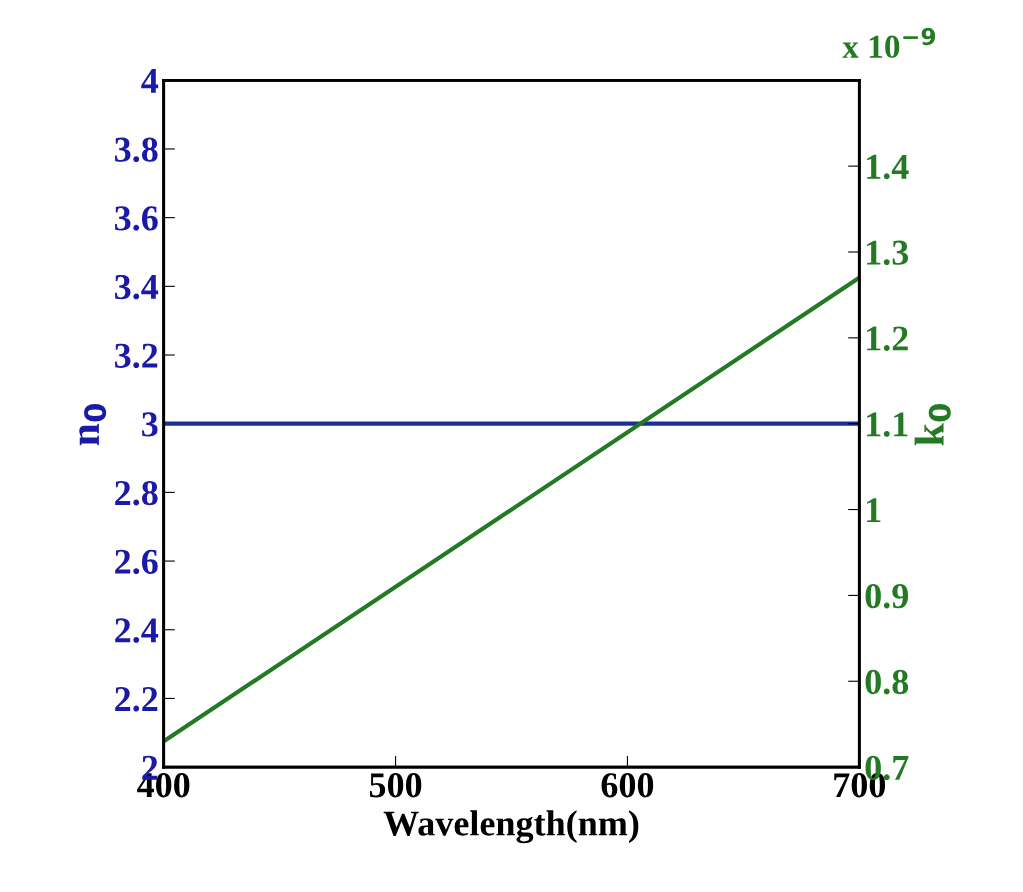 The image size is (1023, 892). I want to click on y-tick-label: 3.2, so click(136, 356).